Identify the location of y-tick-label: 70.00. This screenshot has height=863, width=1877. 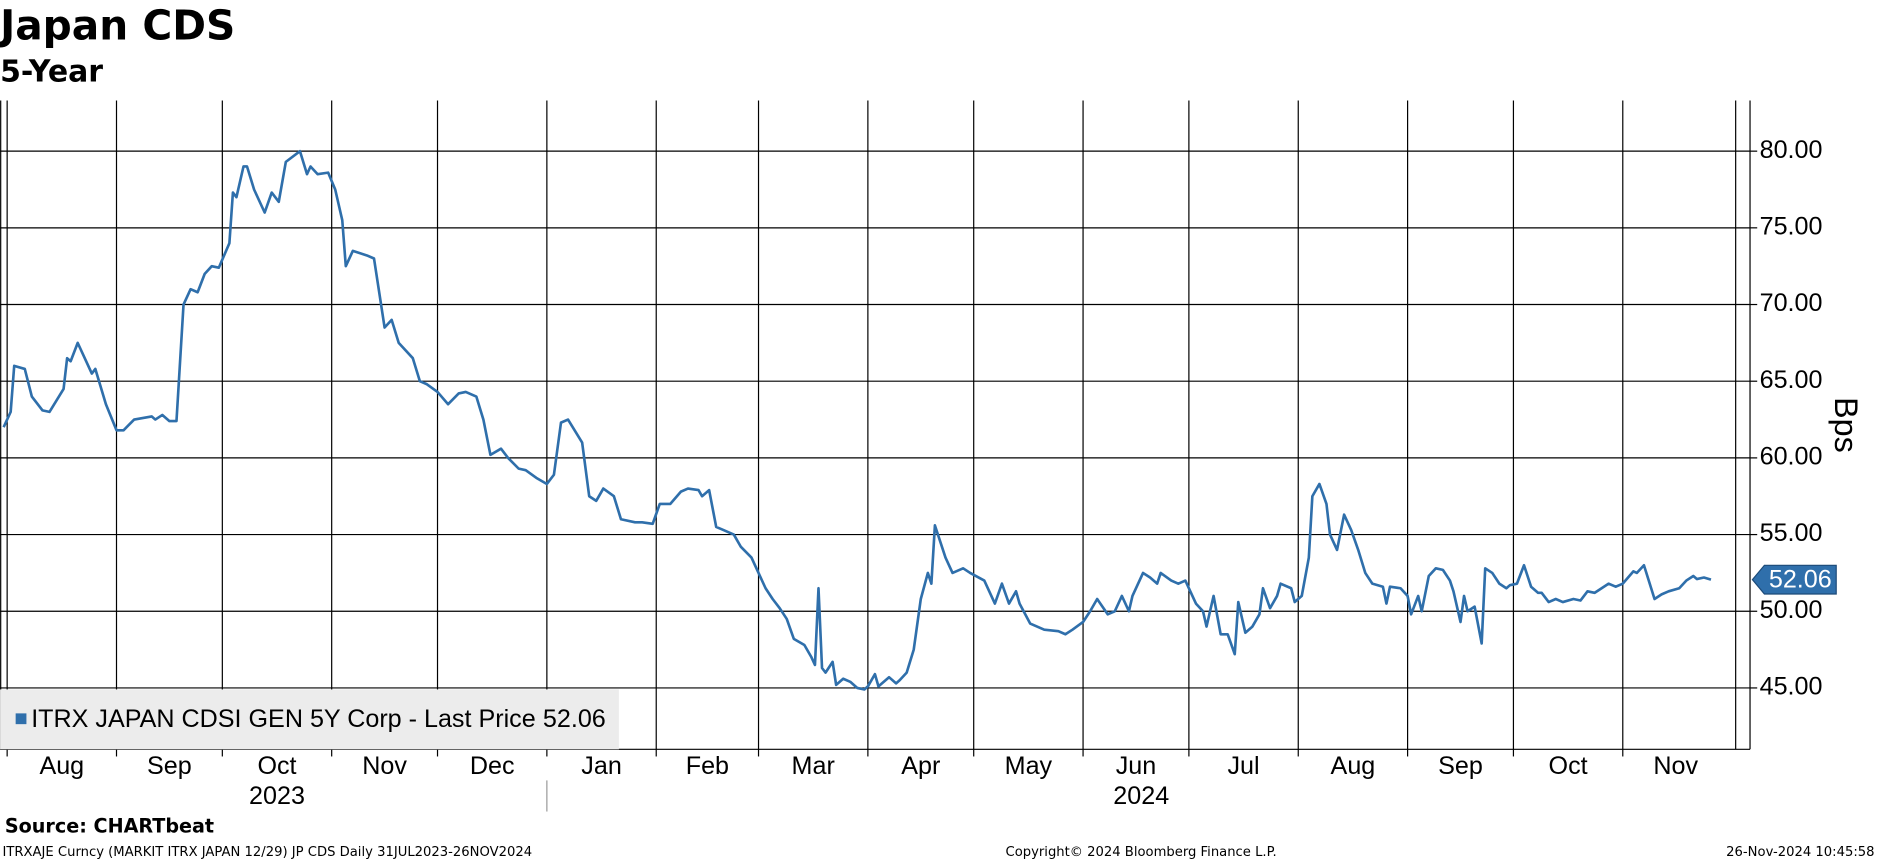
(1791, 303).